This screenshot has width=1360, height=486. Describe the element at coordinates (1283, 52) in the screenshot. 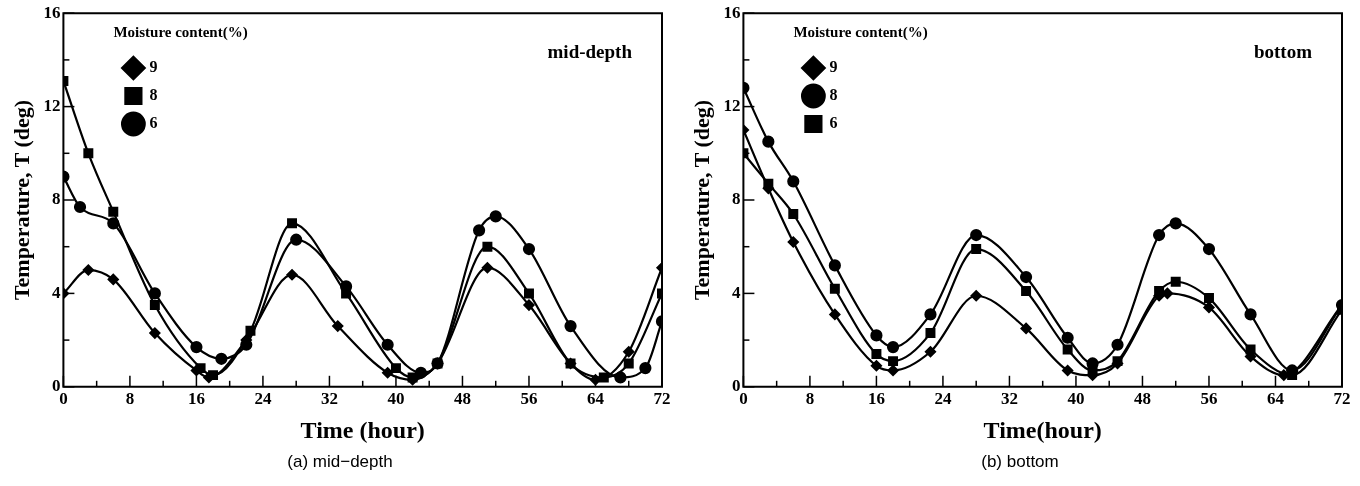

I see `annotation: bottom` at that location.